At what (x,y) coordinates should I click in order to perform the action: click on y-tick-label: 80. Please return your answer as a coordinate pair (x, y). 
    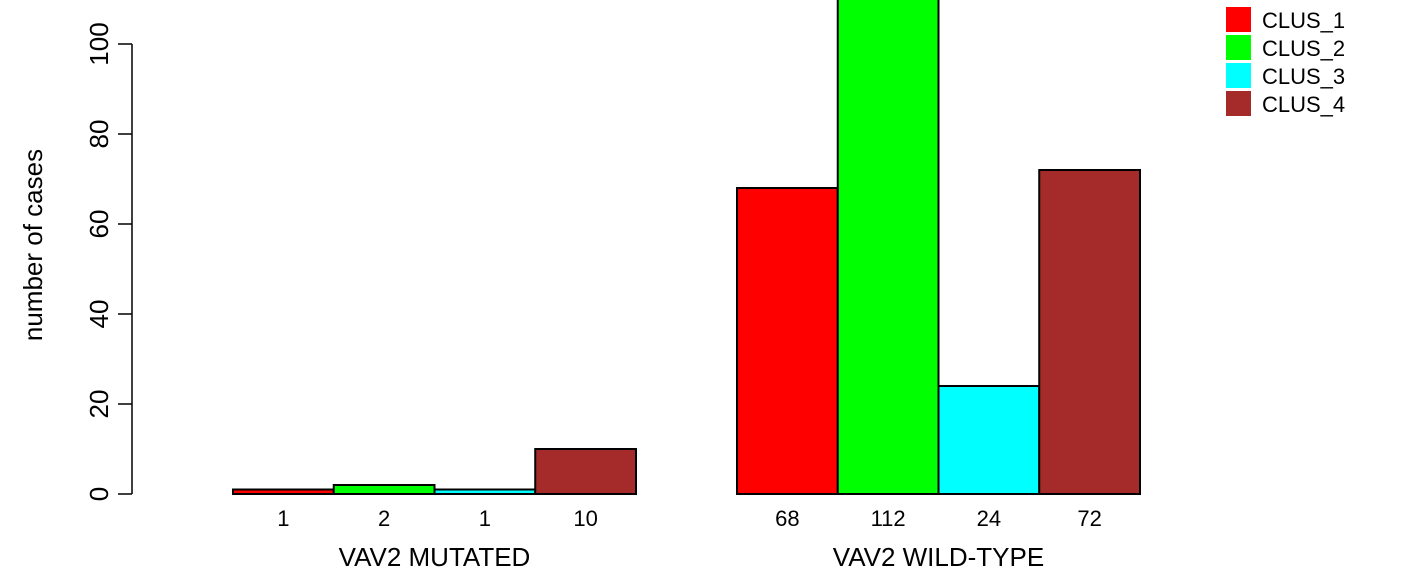
    Looking at the image, I should click on (99, 134).